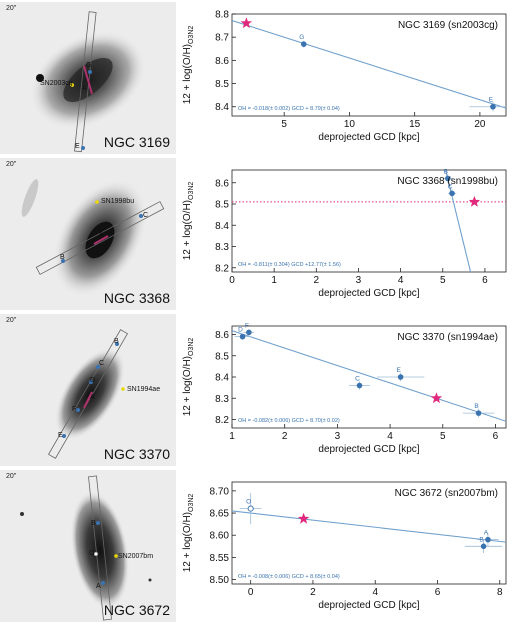  What do you see at coordinates (136, 142) in the screenshot?
I see `galaxy-name: NGC 3169` at bounding box center [136, 142].